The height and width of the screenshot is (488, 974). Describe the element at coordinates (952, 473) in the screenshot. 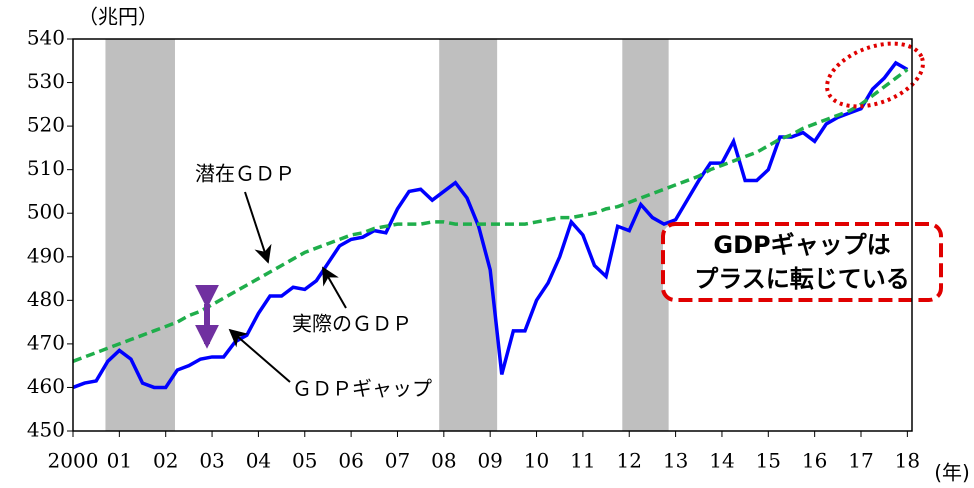

I see `x-axis-unit: (年)` at that location.